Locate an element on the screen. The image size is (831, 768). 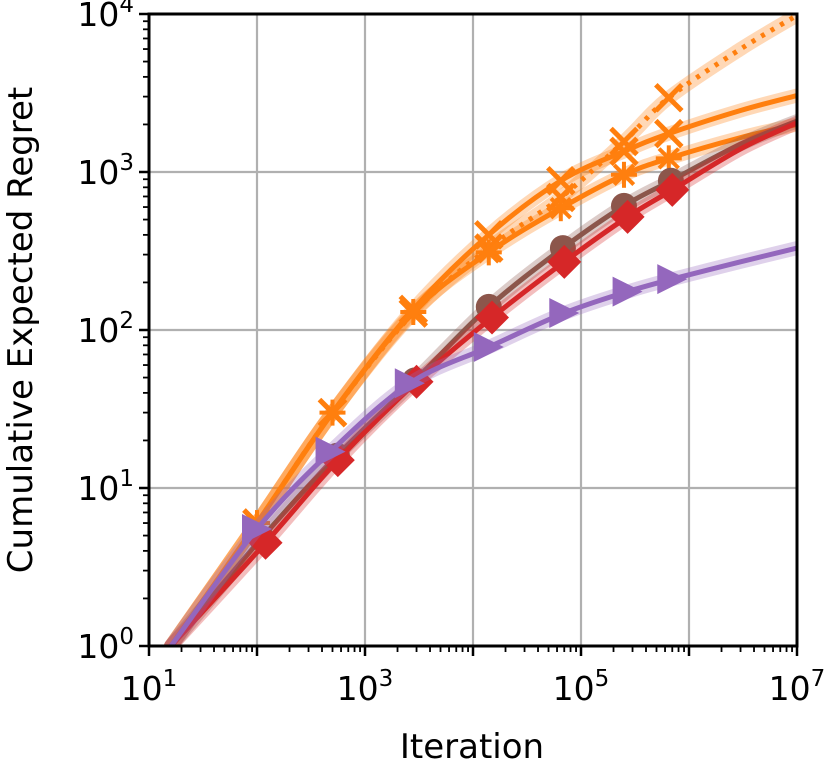
x-tick-label-exponent: 3 is located at coordinates (386, 679).